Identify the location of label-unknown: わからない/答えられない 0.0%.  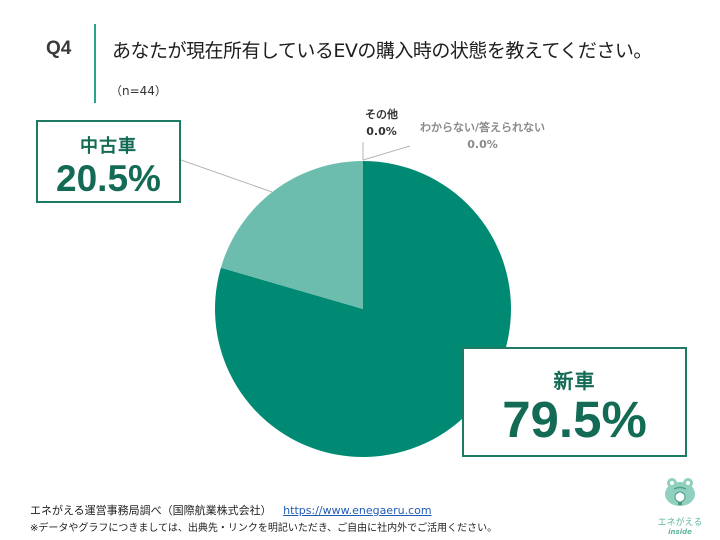
(482, 136).